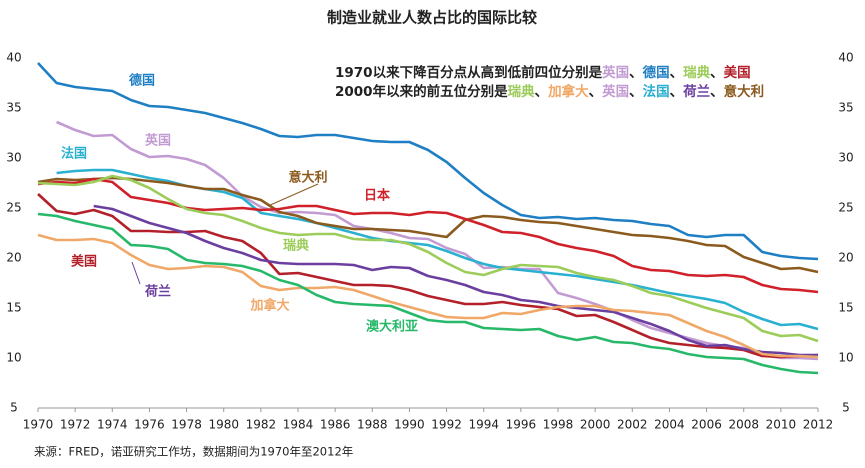 The height and width of the screenshot is (468, 865). Describe the element at coordinates (409, 425) in the screenshot. I see `x-tick-label: 1990` at that location.